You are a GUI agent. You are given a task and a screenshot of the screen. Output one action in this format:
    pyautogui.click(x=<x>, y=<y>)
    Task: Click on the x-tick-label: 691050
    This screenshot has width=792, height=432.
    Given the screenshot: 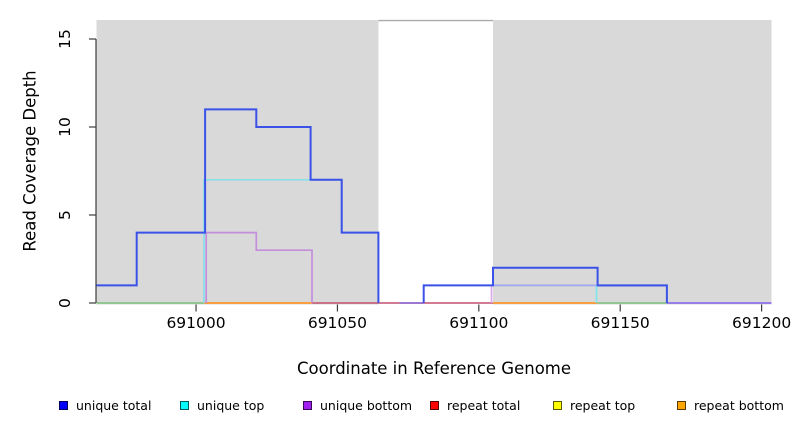 What is the action you would take?
    pyautogui.click(x=337, y=323)
    